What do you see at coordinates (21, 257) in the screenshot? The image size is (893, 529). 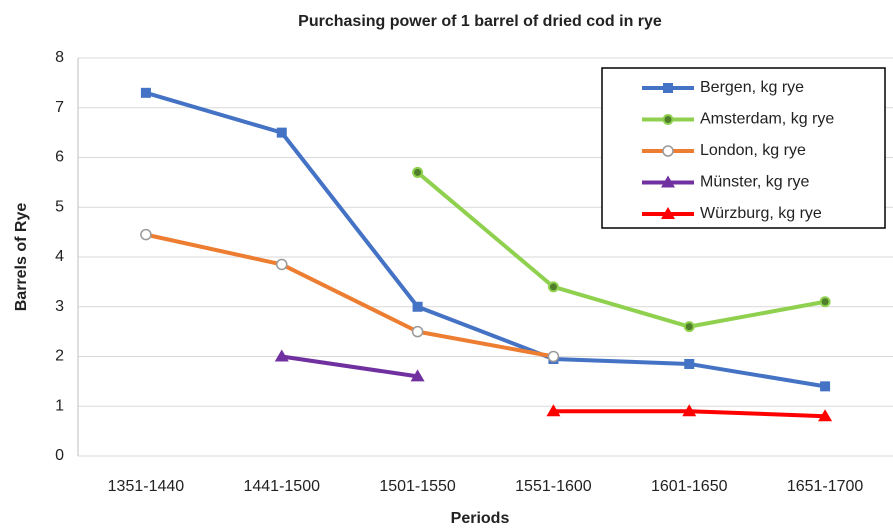 I see `y-axis-label: Barrels of Rye` at bounding box center [21, 257].